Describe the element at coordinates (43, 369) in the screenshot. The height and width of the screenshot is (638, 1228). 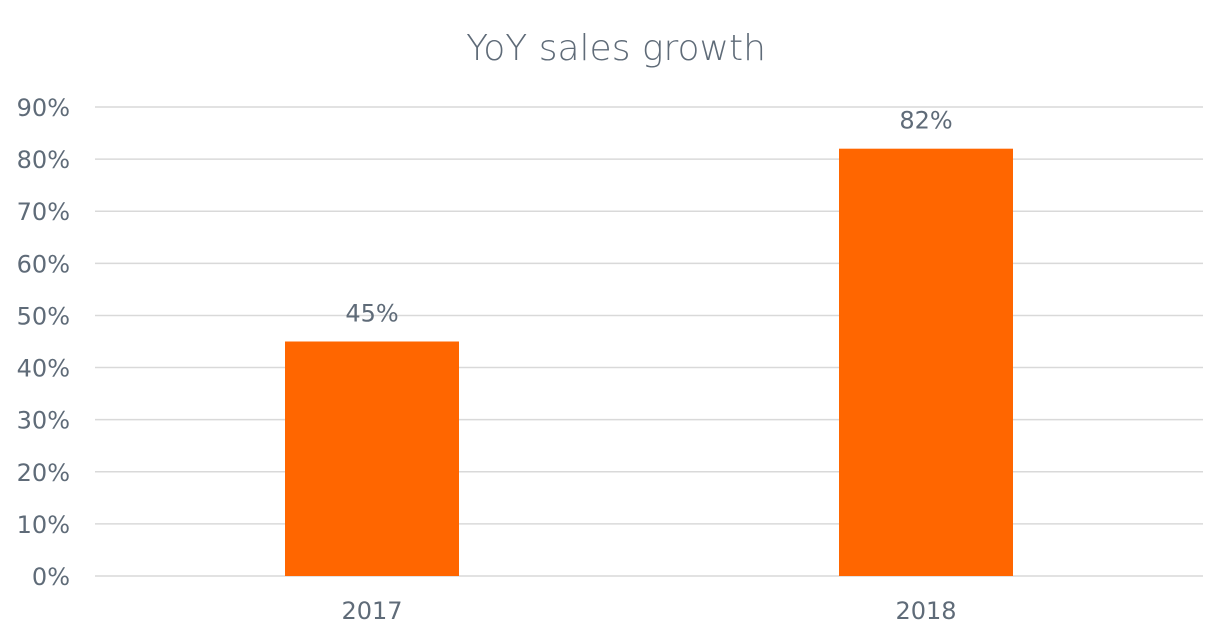
I see `y-tick-label: 40%` at that location.